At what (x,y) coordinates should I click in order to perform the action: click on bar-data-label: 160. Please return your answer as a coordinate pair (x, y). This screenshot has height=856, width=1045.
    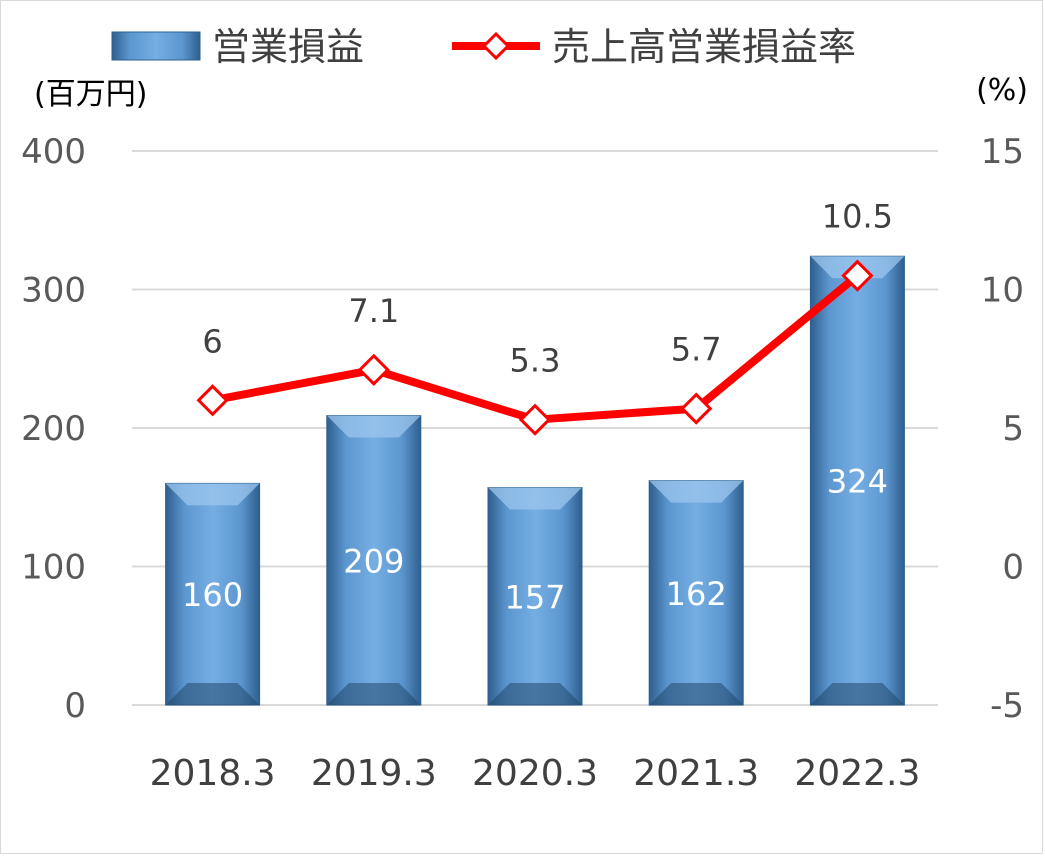
    Looking at the image, I should click on (212, 595).